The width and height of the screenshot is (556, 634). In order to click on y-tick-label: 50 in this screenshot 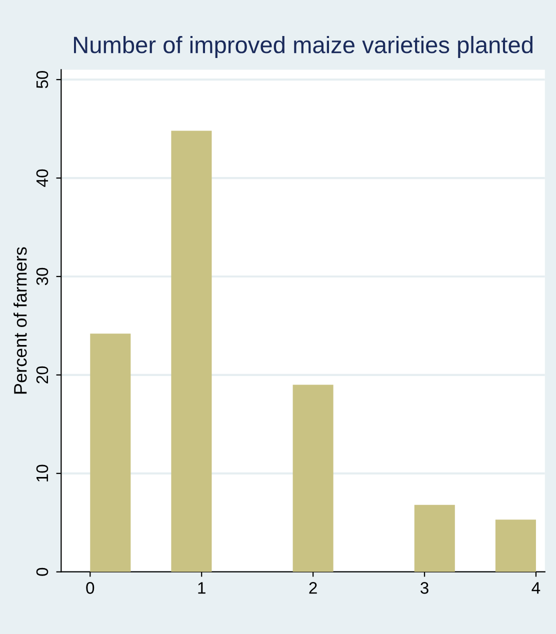, I will do `click(42, 79)`.